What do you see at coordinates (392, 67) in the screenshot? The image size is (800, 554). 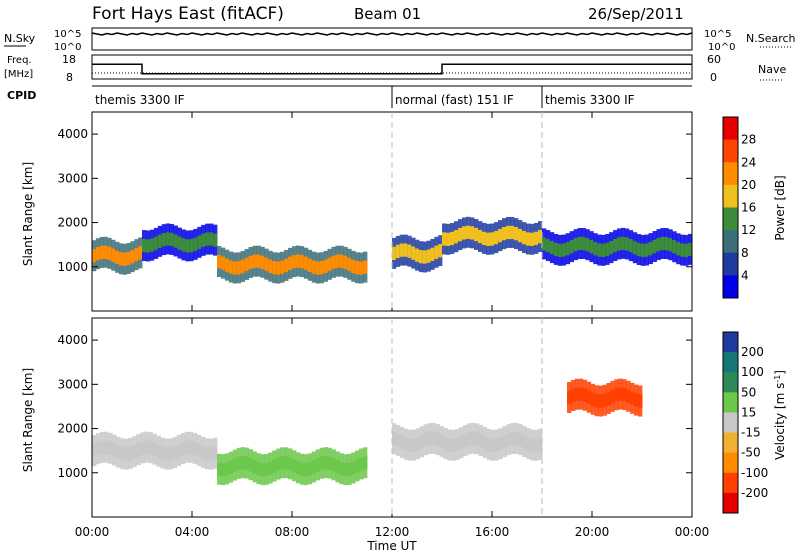 I see `freq-panel` at bounding box center [392, 67].